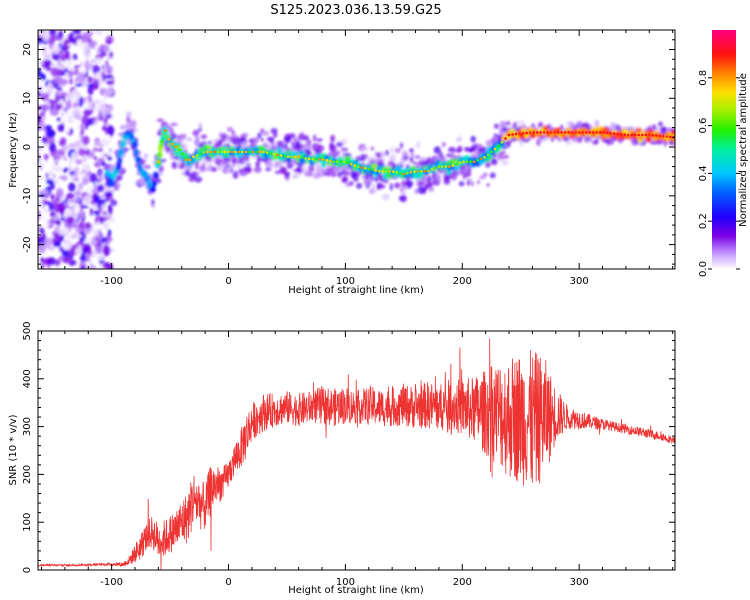  I want to click on x-tick-label: 300, so click(579, 582).